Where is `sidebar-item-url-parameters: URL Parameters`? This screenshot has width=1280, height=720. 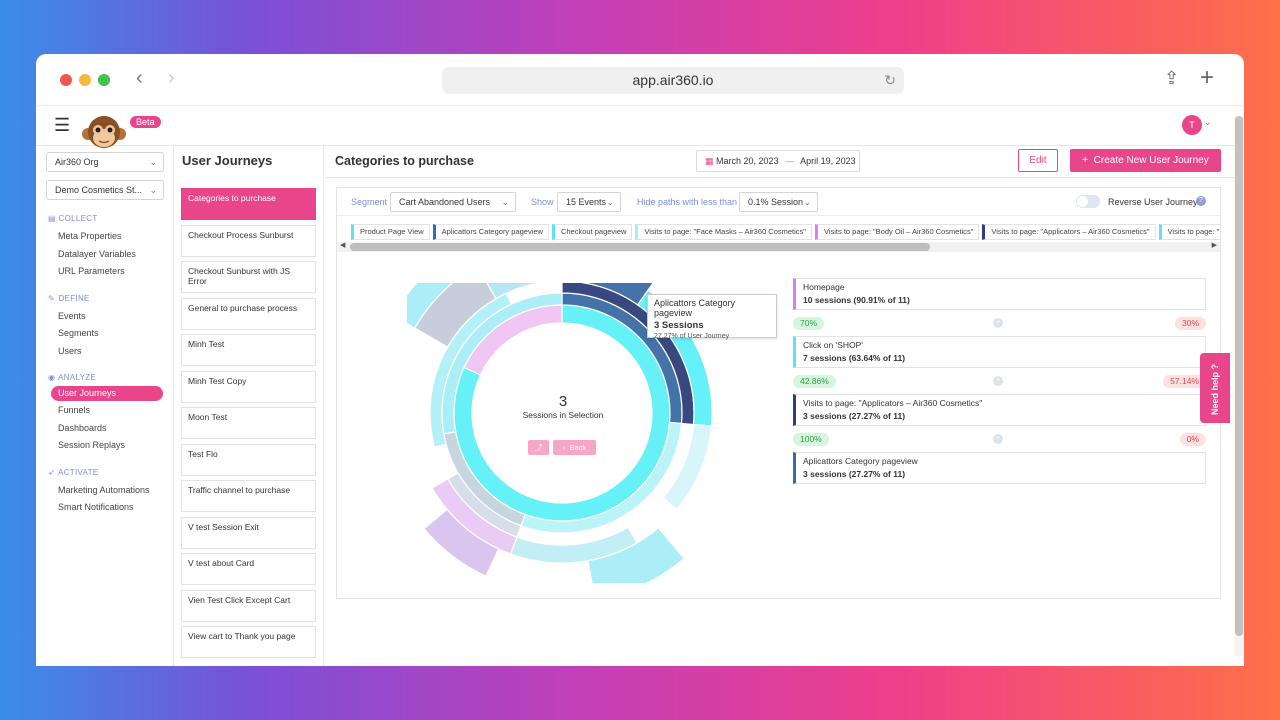 sidebar-item-url-parameters: URL Parameters is located at coordinates (91, 271).